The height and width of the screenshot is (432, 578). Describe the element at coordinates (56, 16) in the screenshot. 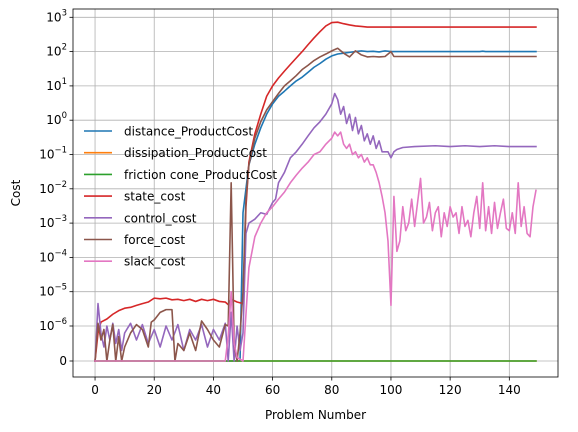

I see `y-tick-label: 10³` at that location.